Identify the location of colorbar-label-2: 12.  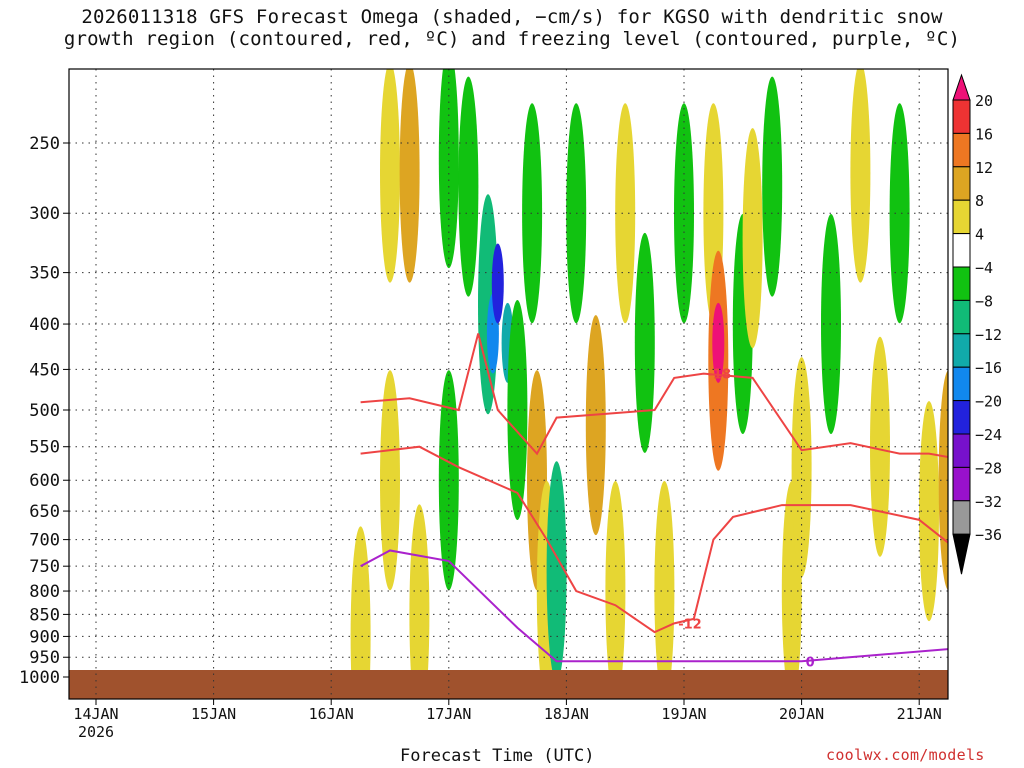
(984, 168).